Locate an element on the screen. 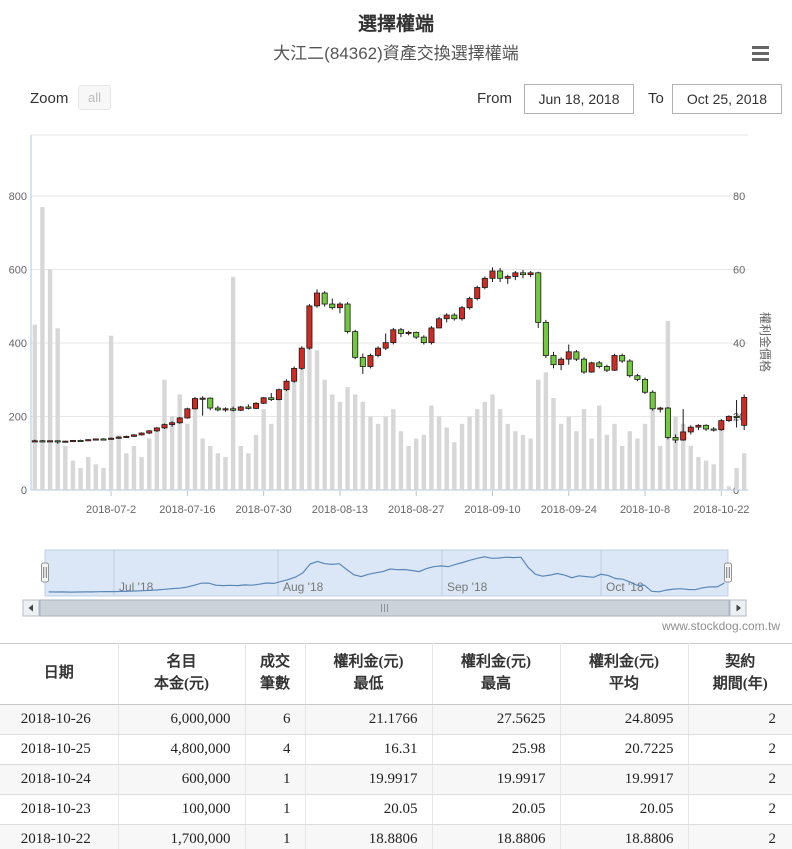 This screenshot has height=849, width=792. to-date-input is located at coordinates (727, 99).